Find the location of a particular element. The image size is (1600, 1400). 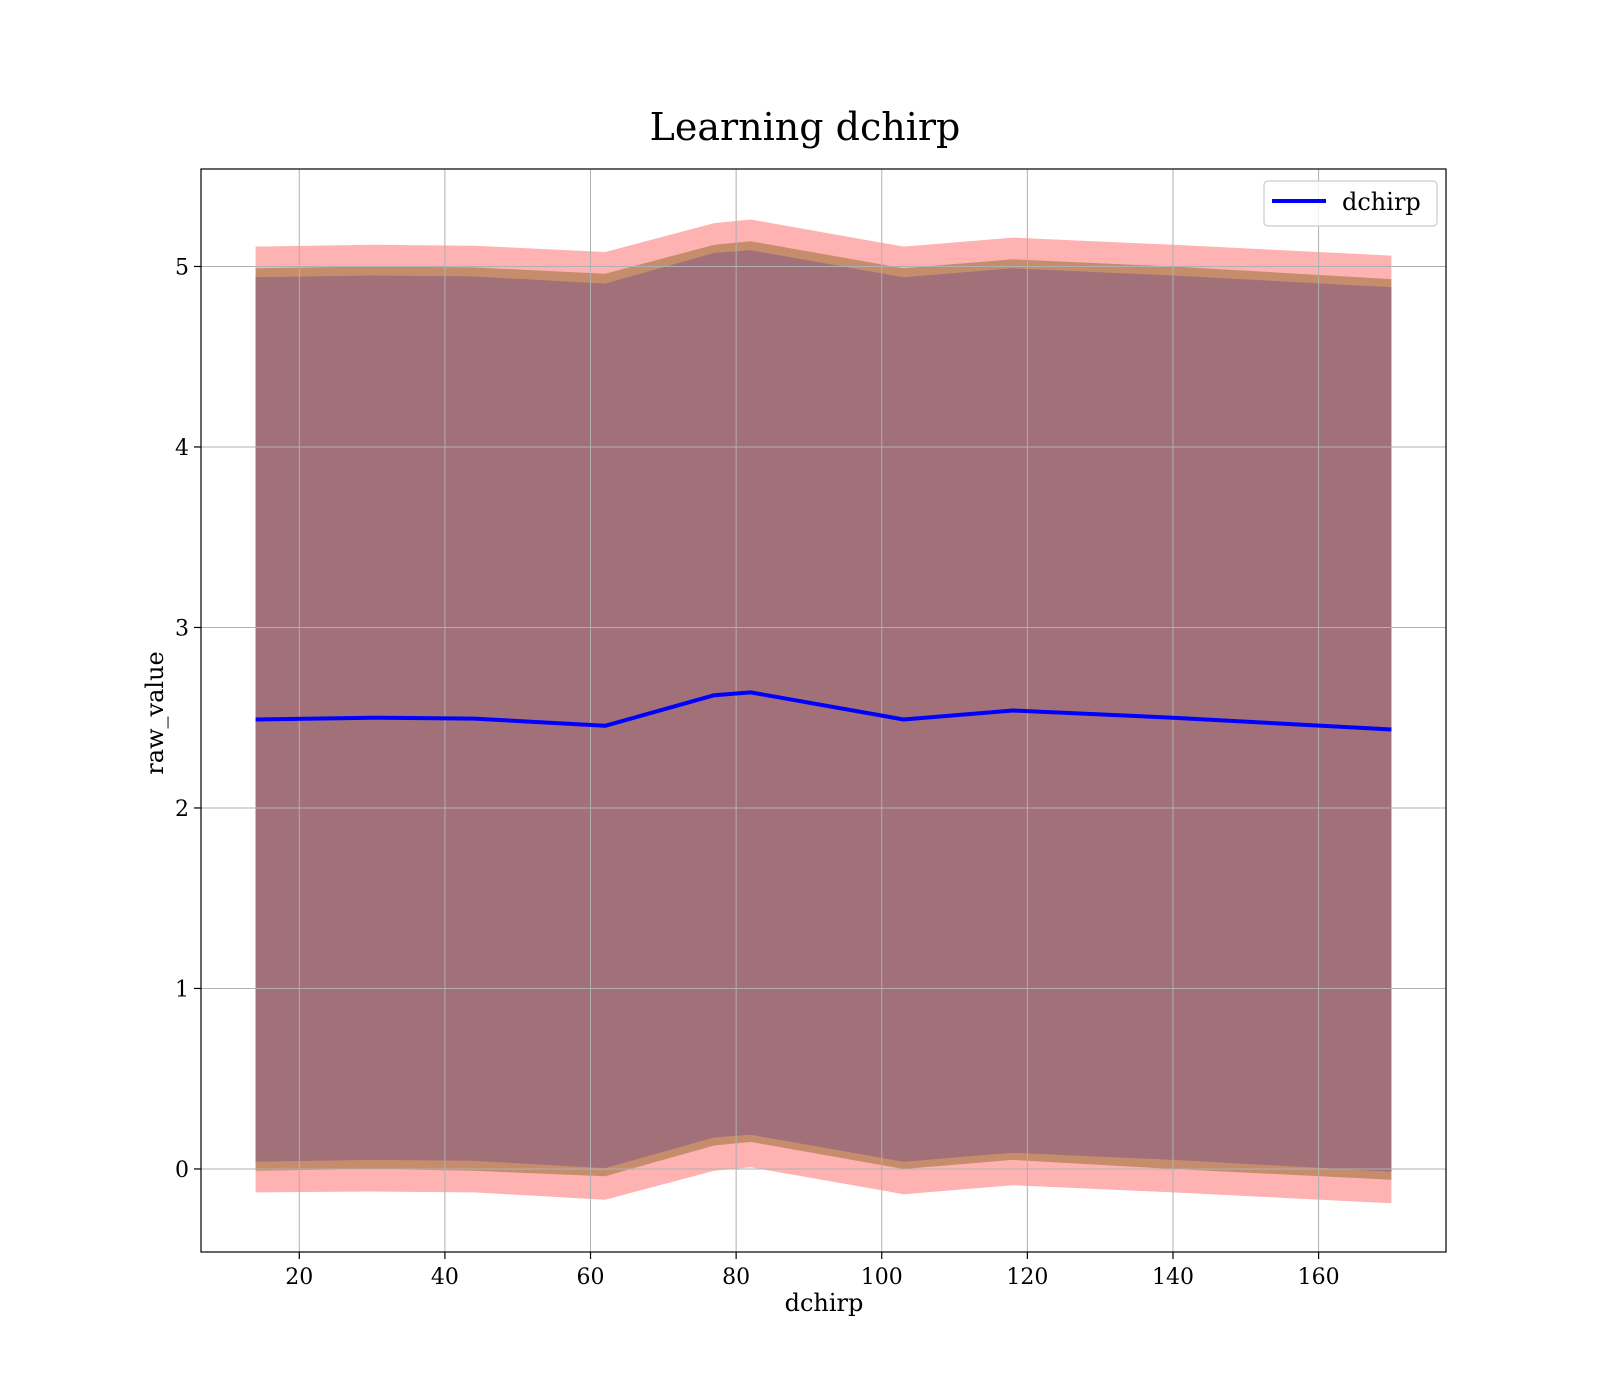

chart-title: Learning dchirp is located at coordinates (805, 127).